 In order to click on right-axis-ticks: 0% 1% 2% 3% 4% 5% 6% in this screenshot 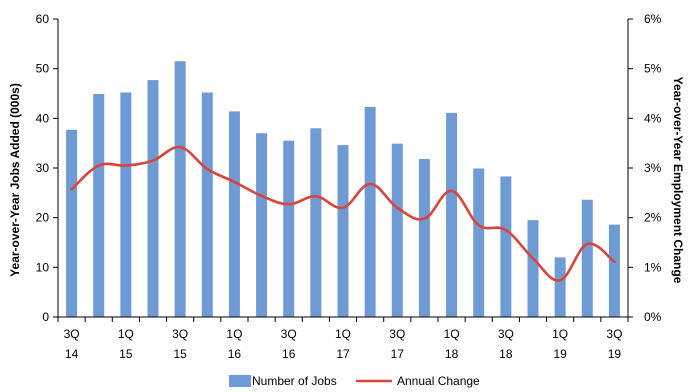, I will do `click(645, 168)`.